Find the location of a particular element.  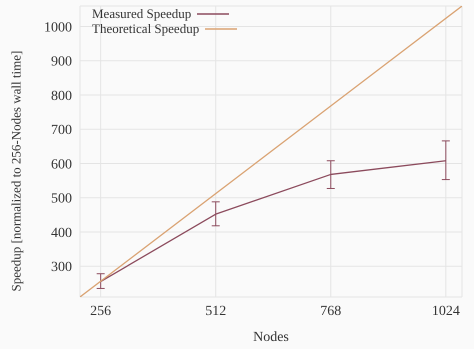

y-axis-title: Speedup [normalized to 256-Nodes wall time] is located at coordinates (16, 171).